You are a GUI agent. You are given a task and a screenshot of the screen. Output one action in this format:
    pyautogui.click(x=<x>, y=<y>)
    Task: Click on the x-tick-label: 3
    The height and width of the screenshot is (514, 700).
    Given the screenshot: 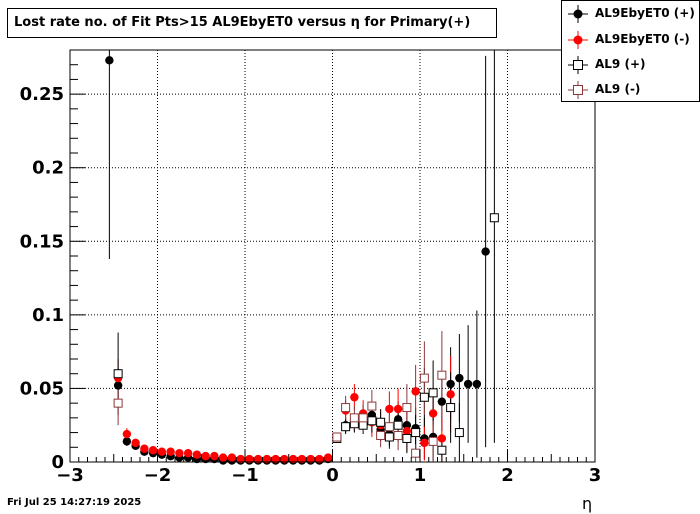 What is the action you would take?
    pyautogui.click(x=595, y=475)
    